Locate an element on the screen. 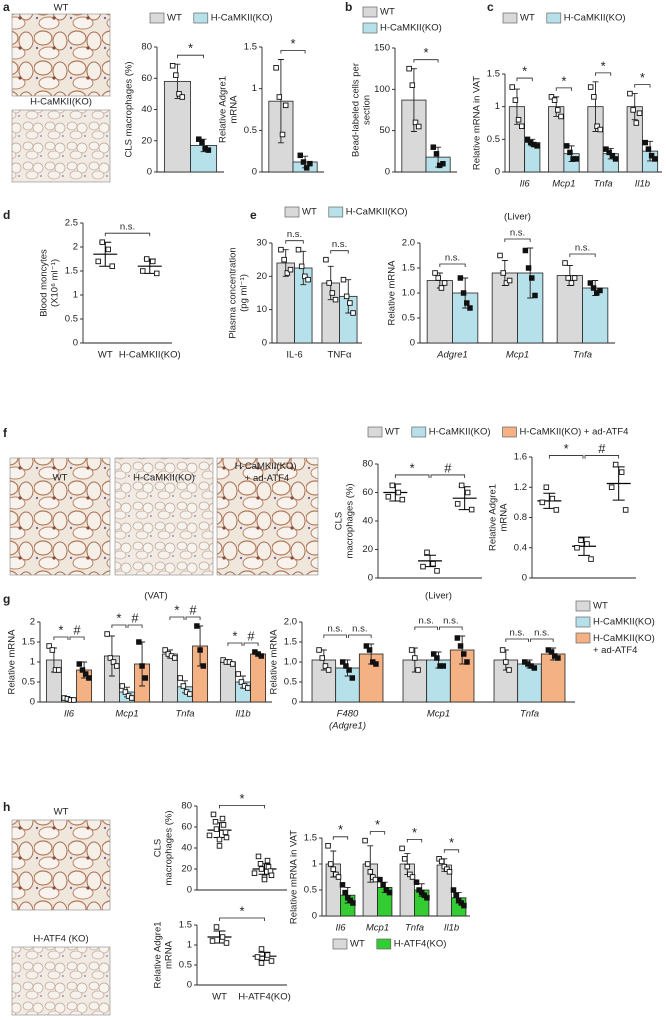 This screenshot has height=1020, width=666. micrograph is located at coordinates (60, 516).